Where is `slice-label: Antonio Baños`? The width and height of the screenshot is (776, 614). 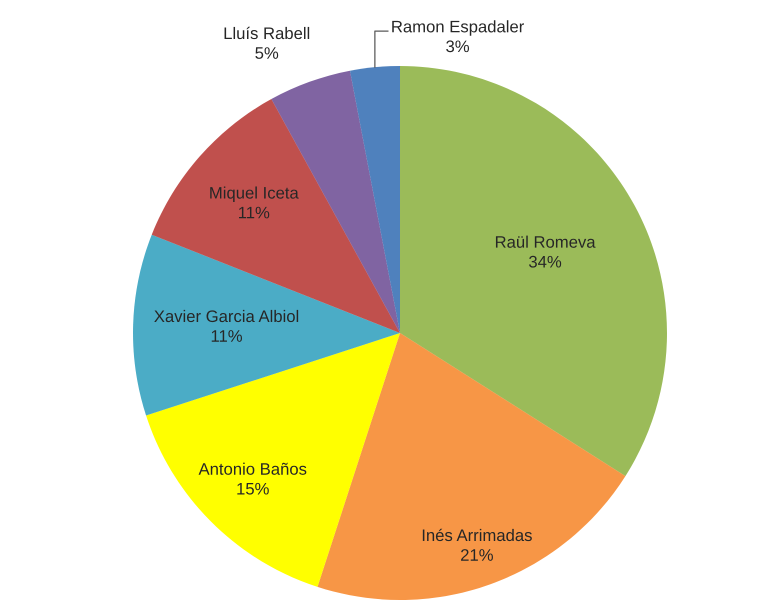
slice-label: Antonio Baños is located at coordinates (252, 468).